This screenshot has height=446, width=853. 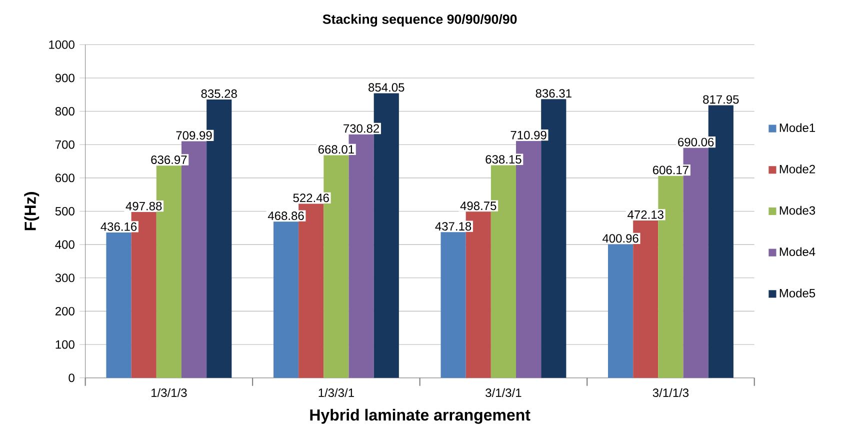 What do you see at coordinates (478, 206) in the screenshot?
I see `data-label: 498.75` at bounding box center [478, 206].